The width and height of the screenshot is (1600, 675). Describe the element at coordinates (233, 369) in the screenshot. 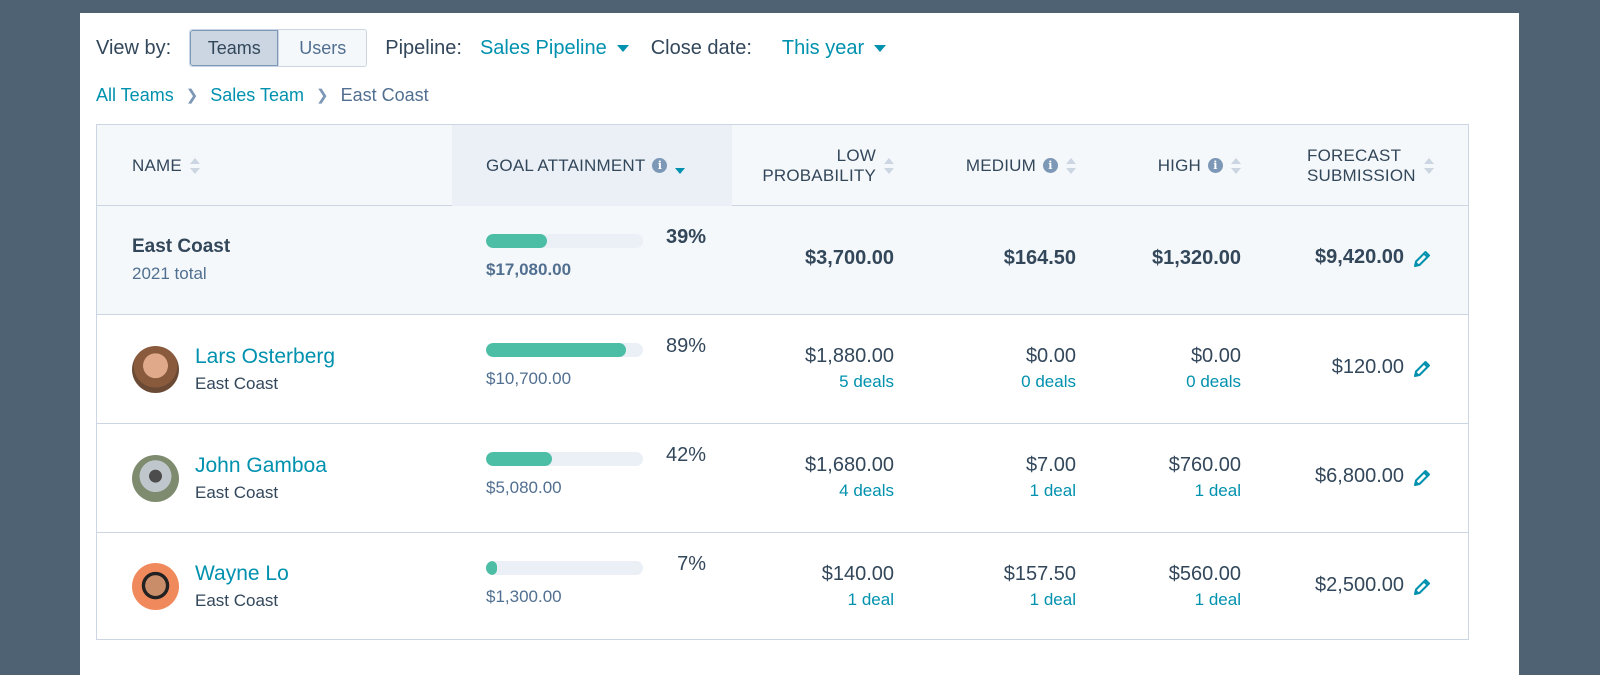

I see `name-cell: Lars Osterberg East Coast` at that location.